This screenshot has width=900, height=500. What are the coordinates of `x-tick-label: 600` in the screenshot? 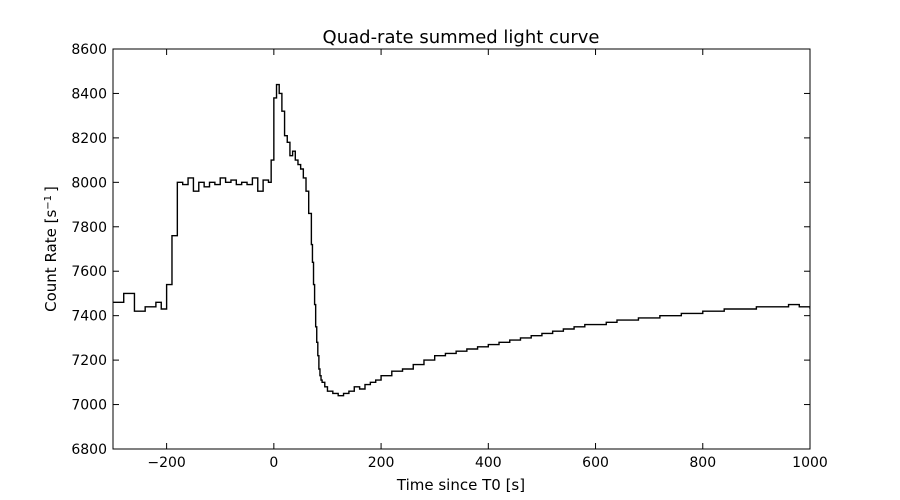 It's located at (595, 463).